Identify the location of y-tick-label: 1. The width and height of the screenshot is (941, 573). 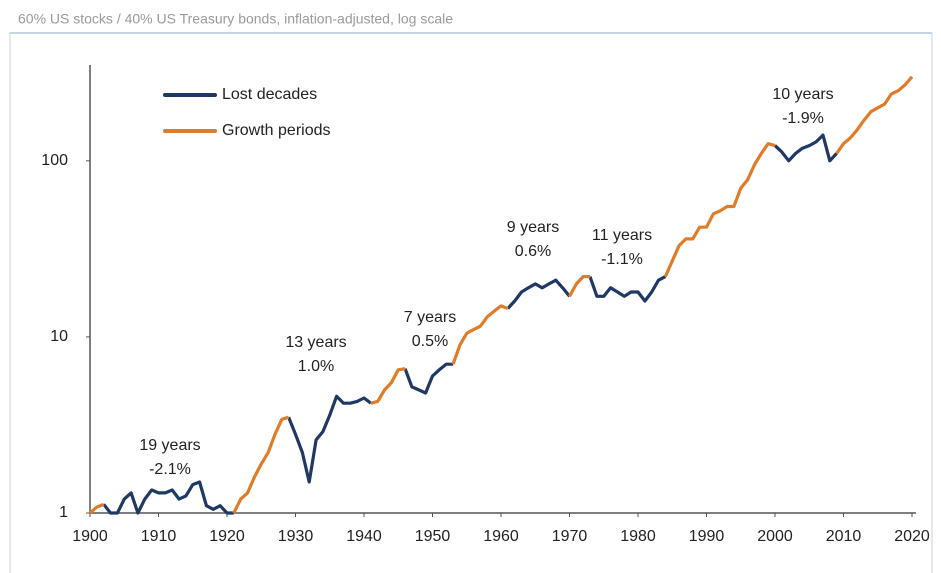
(63, 512).